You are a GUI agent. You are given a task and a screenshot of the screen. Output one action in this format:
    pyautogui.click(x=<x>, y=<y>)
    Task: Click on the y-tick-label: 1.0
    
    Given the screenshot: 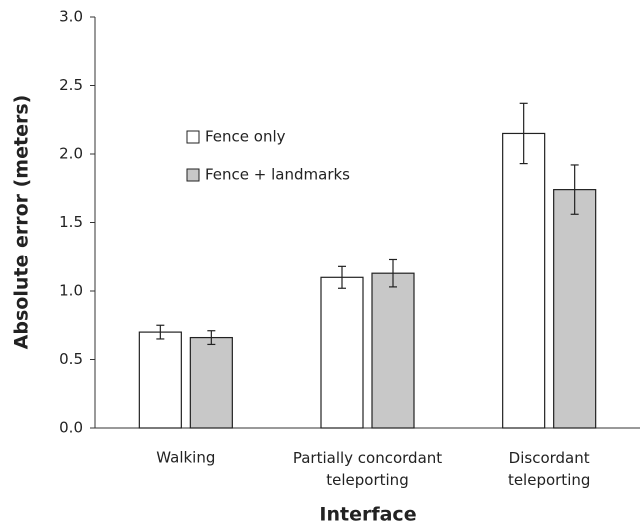 What is the action you would take?
    pyautogui.click(x=71, y=291)
    